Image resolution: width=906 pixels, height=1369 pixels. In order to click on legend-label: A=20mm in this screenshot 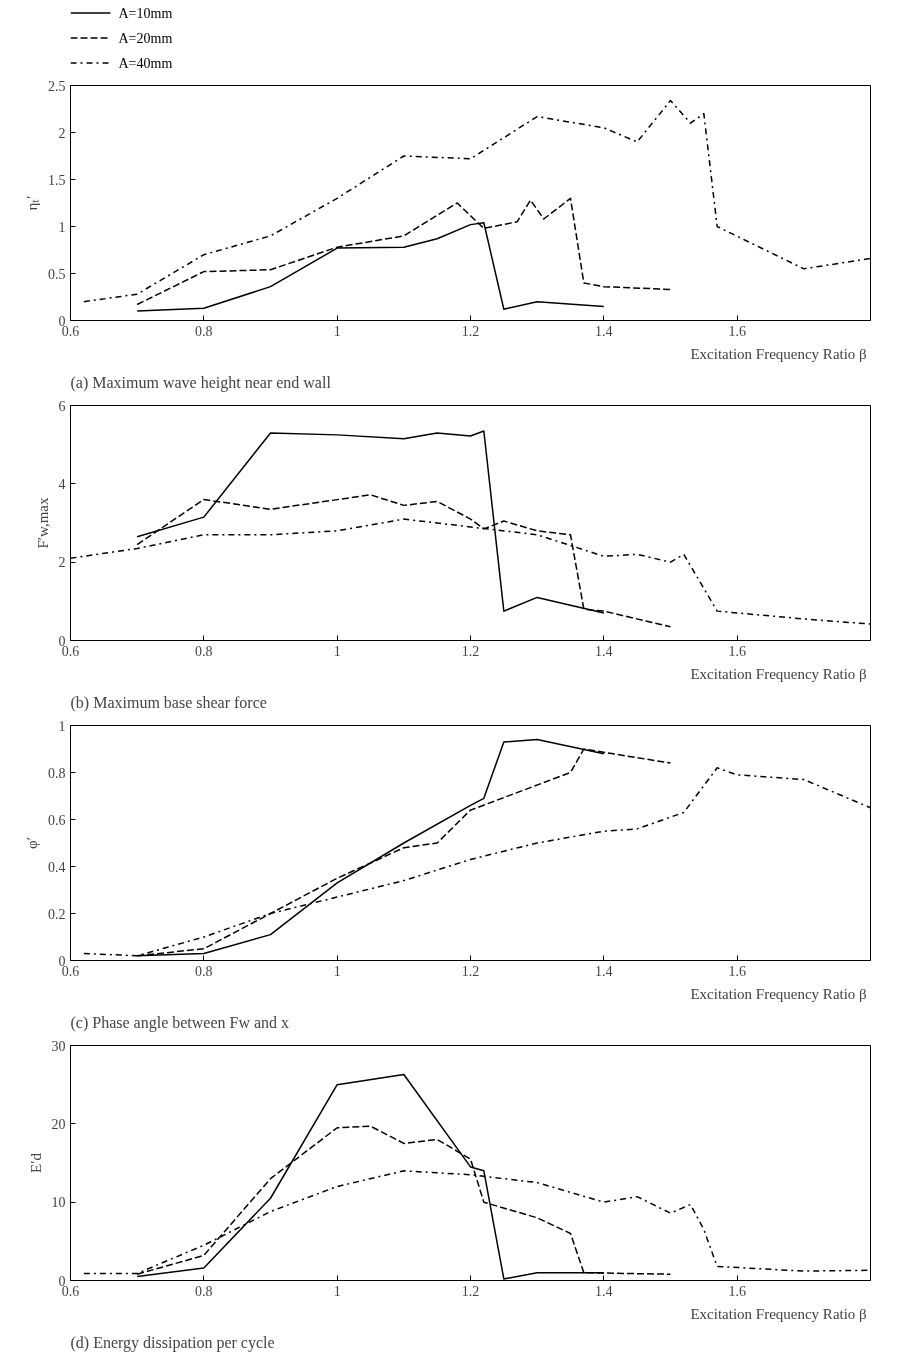, I will do `click(145, 38)`.